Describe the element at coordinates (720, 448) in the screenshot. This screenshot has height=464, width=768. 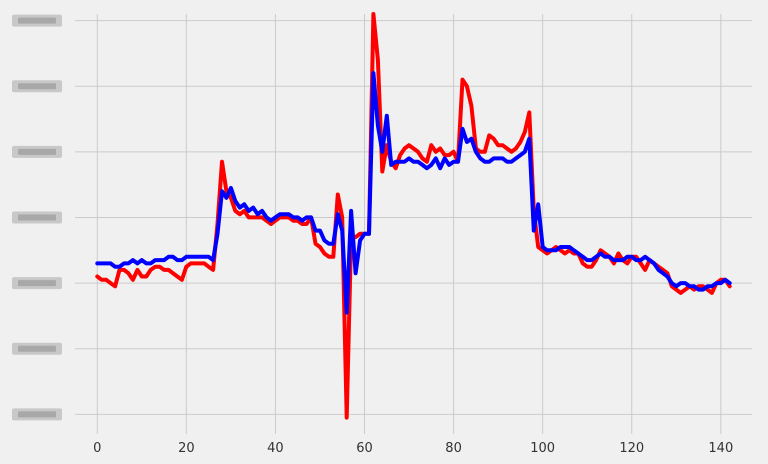
I see `x-tick-label: 140` at that location.